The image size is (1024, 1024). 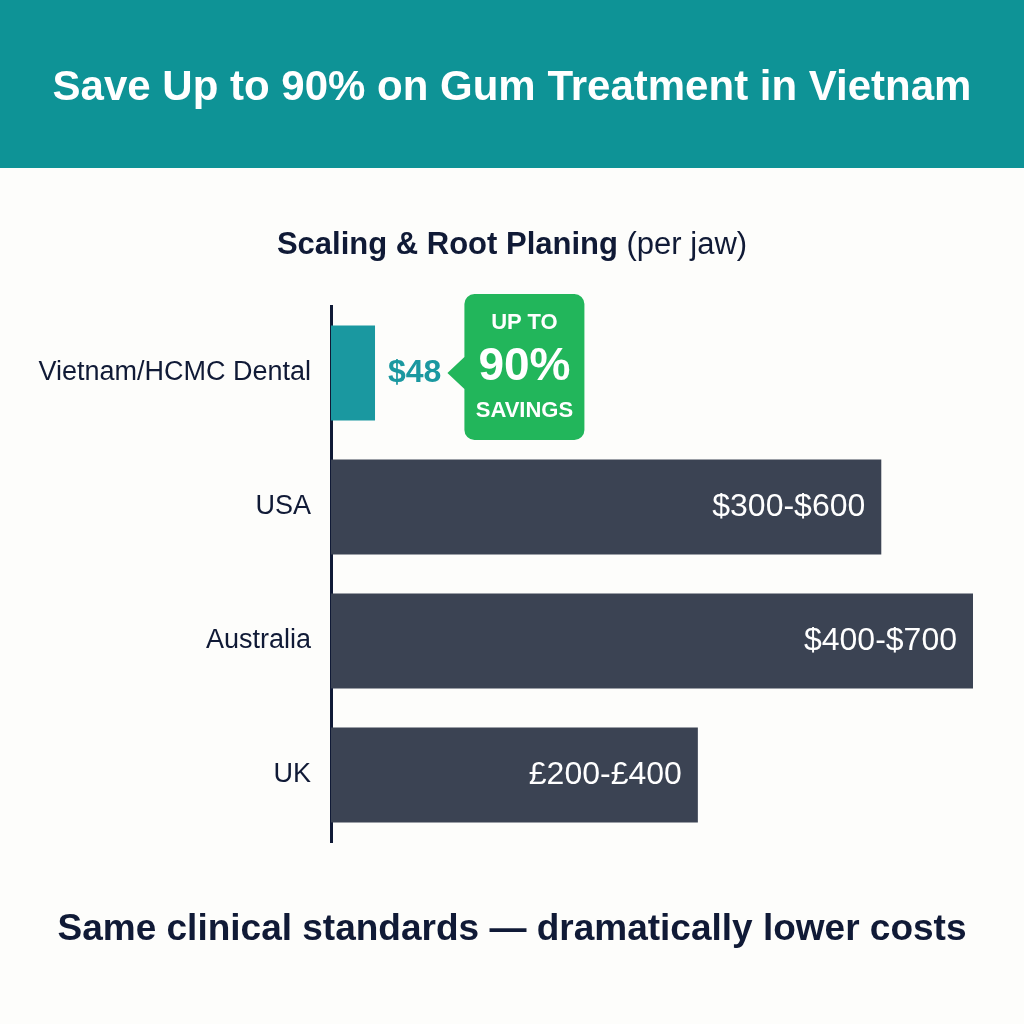 What do you see at coordinates (880, 638) in the screenshot?
I see `data-label: $400-$700` at bounding box center [880, 638].